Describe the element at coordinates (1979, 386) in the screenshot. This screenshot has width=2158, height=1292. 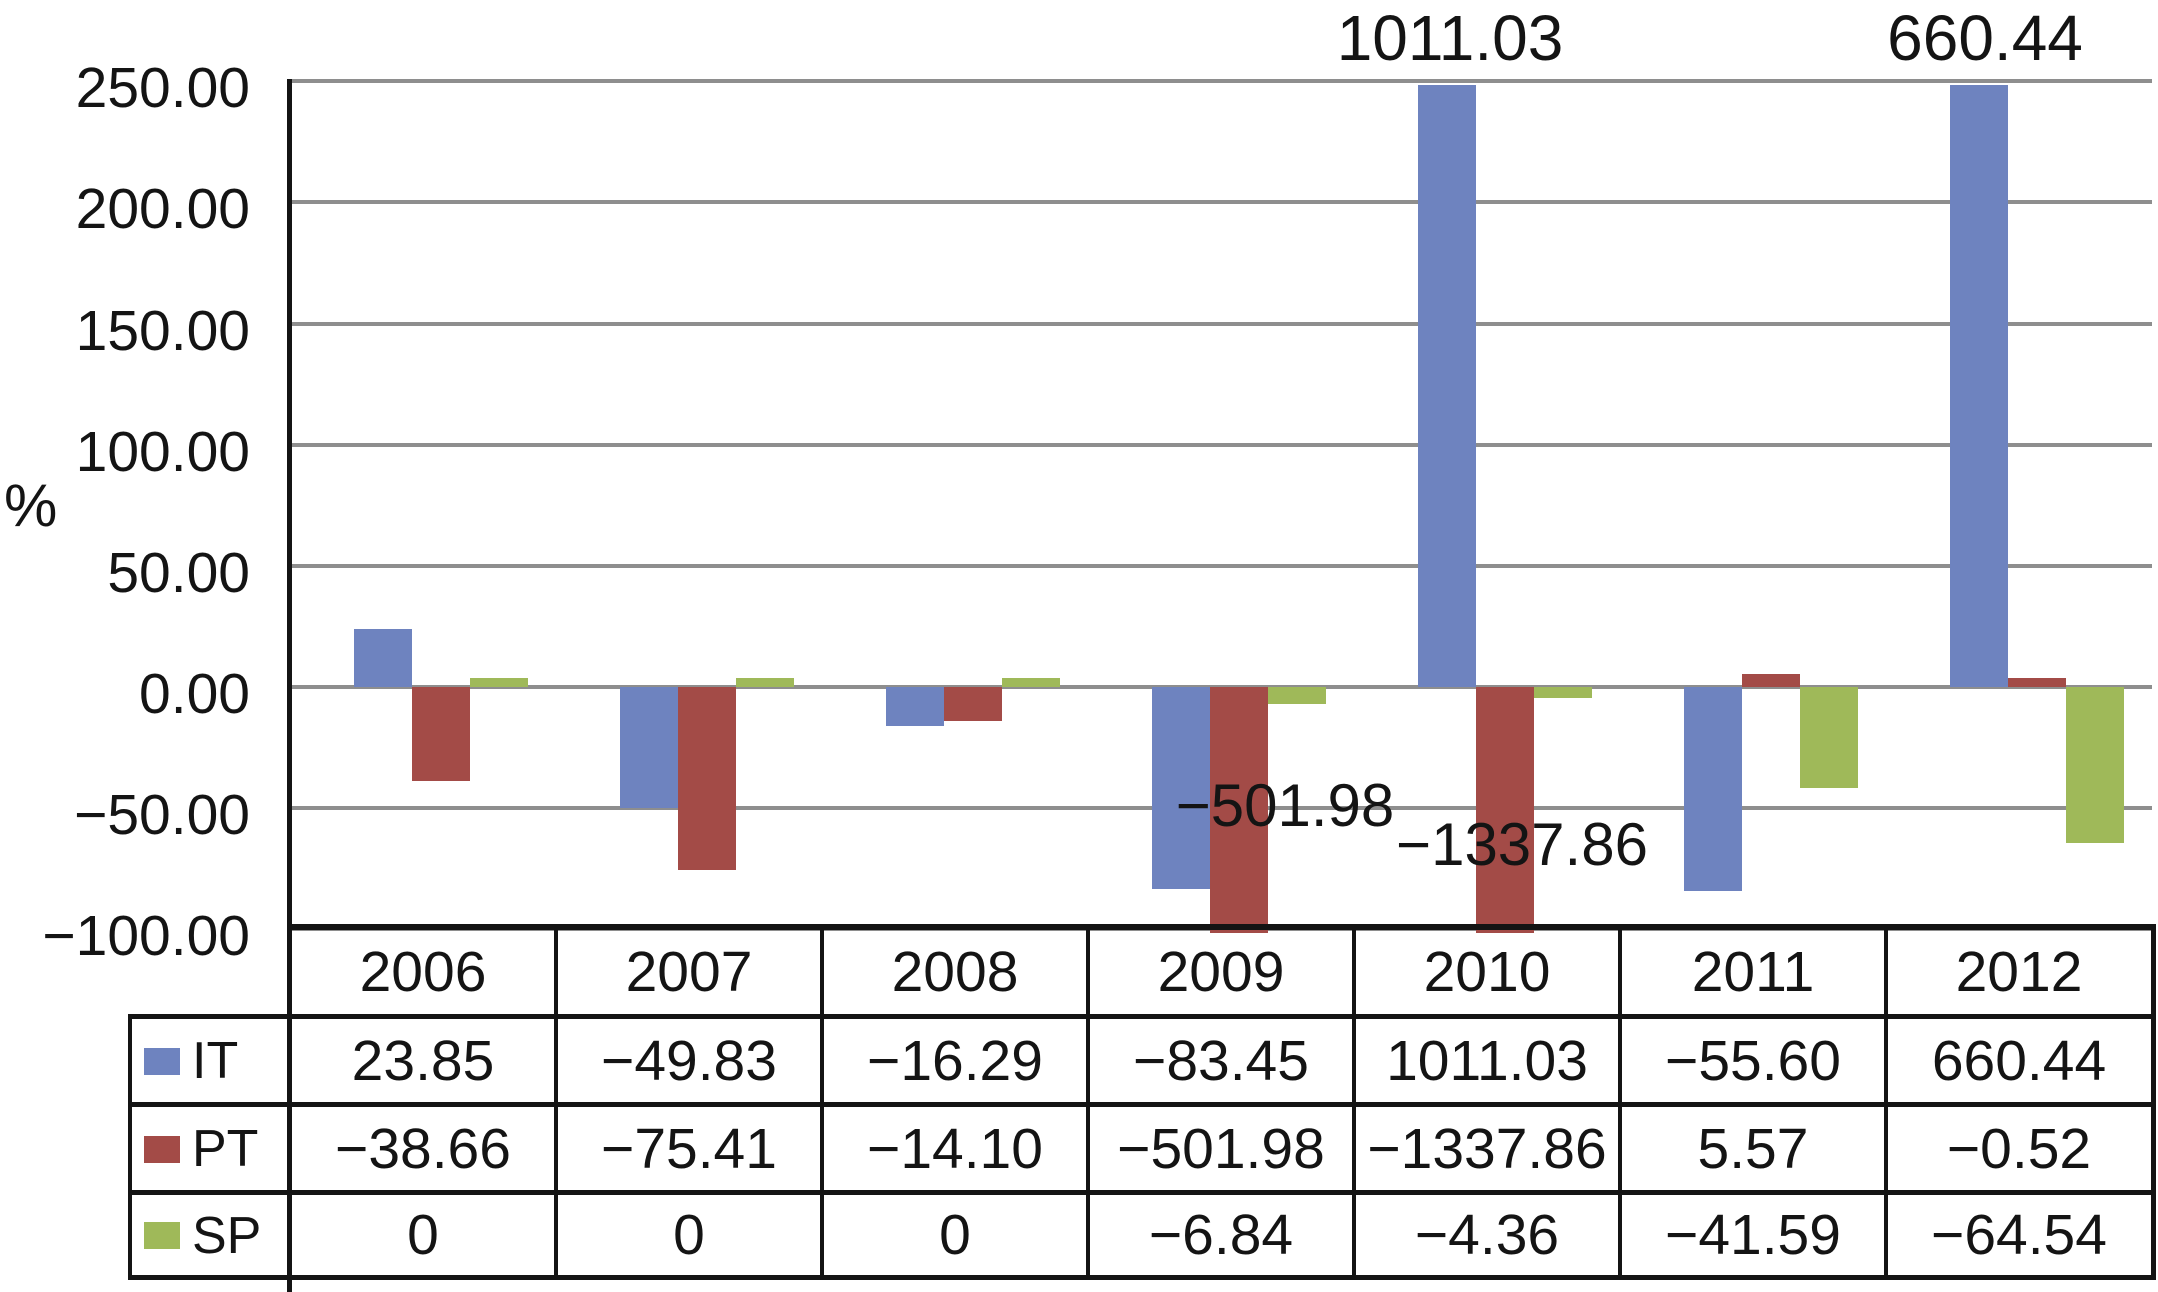
I see `bar-IT-2012` at that location.